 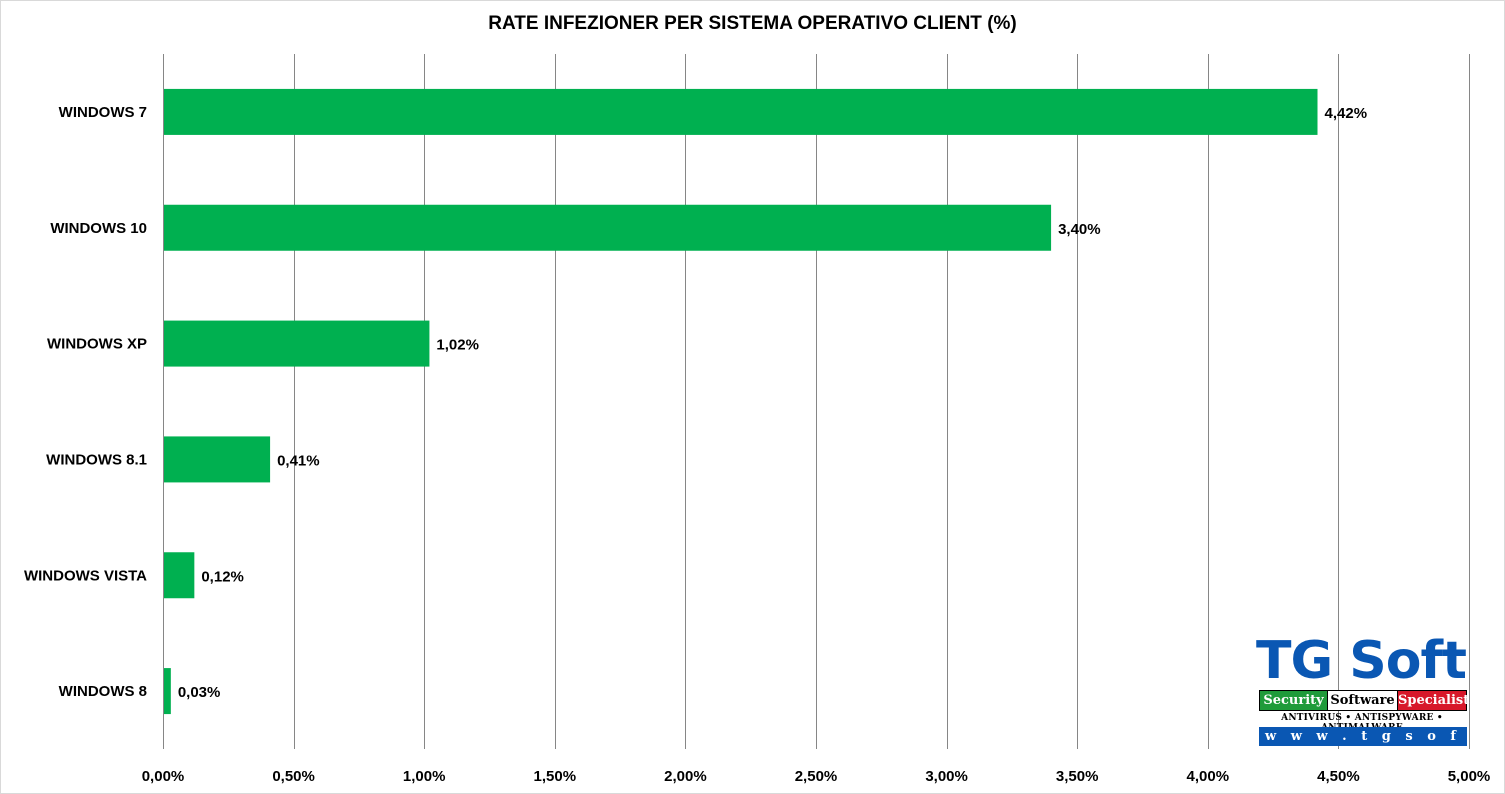 What do you see at coordinates (199, 692) in the screenshot?
I see `data-label: 0,03%` at bounding box center [199, 692].